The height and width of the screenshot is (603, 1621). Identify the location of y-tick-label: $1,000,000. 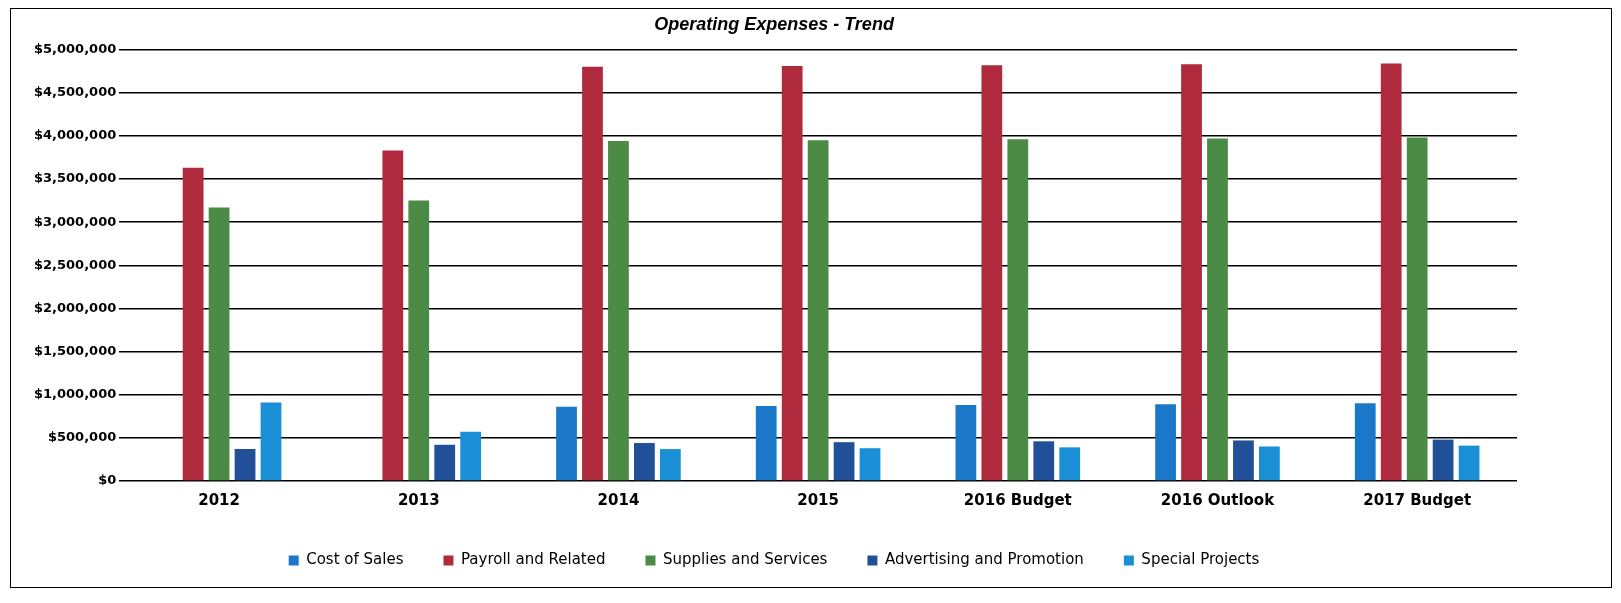
(75, 394).